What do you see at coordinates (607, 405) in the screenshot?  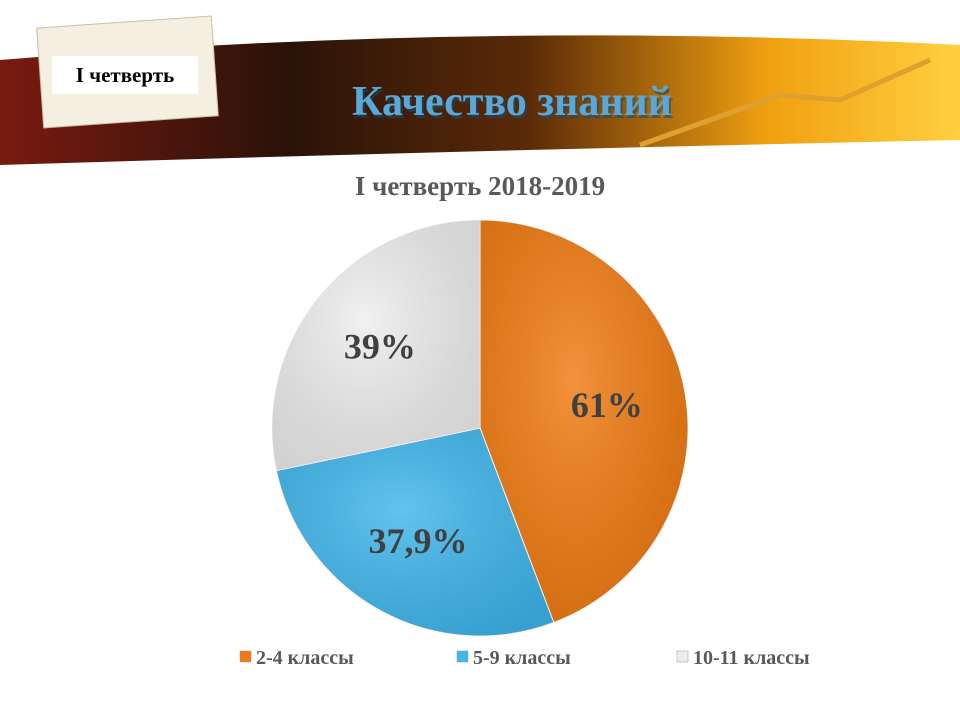 I see `data-label: 61%` at bounding box center [607, 405].